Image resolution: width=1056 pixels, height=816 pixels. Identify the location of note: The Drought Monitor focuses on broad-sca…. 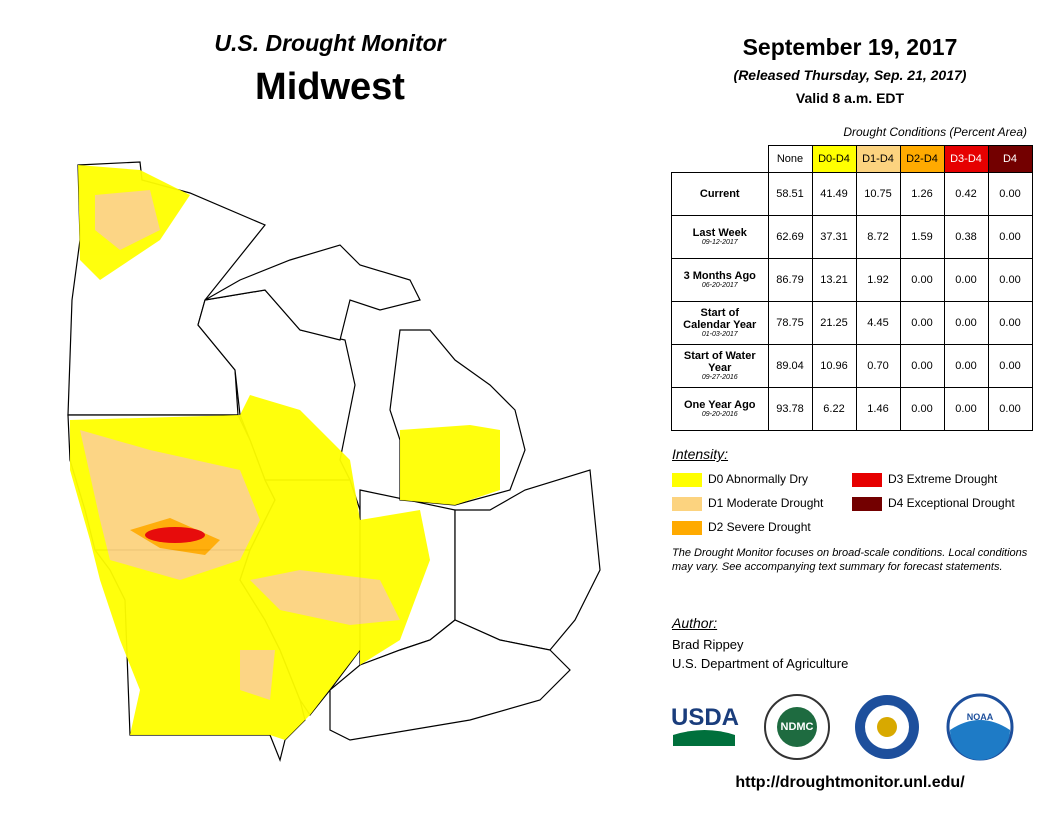
(850, 560).